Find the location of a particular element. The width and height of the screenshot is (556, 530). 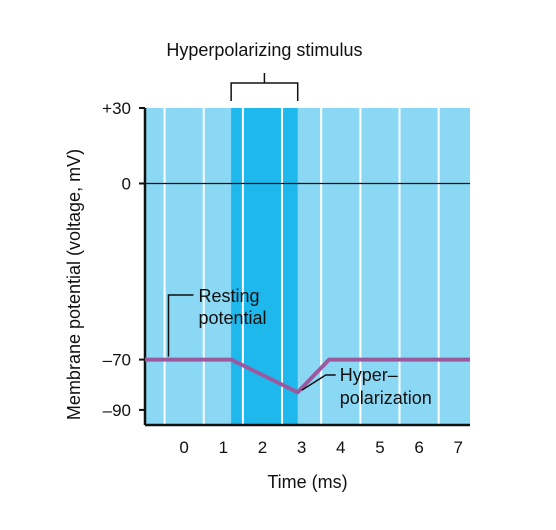

x-tick-label: 2 is located at coordinates (262, 447).